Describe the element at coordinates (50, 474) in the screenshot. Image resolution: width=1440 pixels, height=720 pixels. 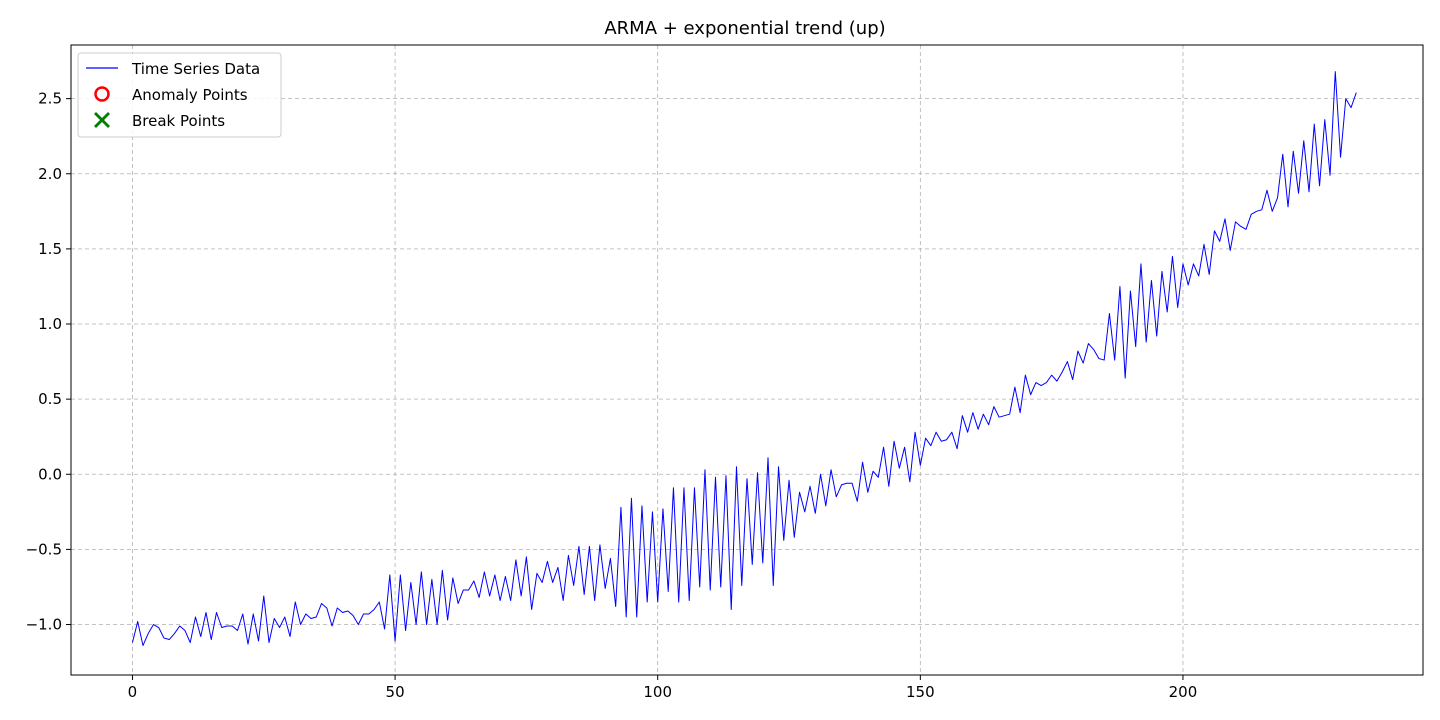
I see `y-tick-label: 0.0` at that location.